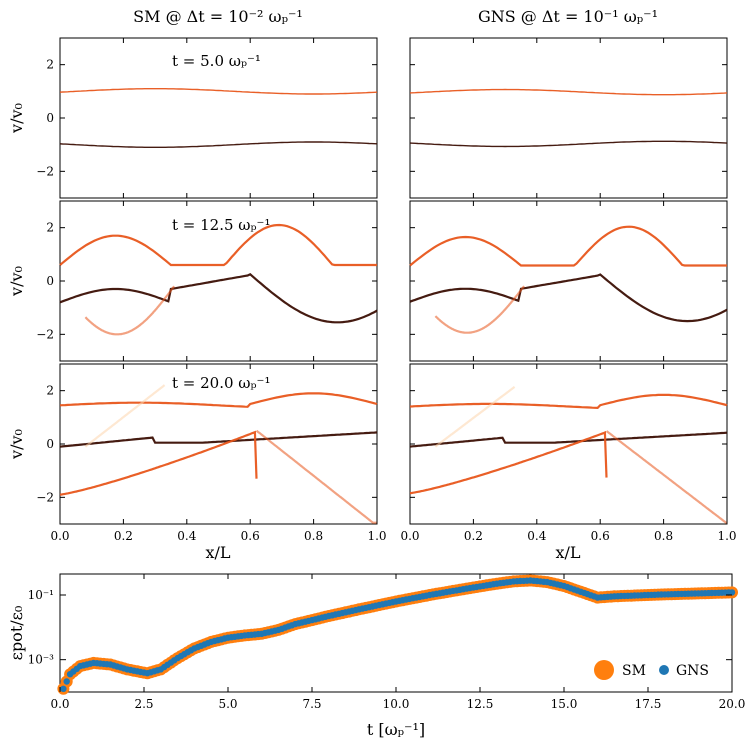  I want to click on legend-marker-sm, so click(604, 670).